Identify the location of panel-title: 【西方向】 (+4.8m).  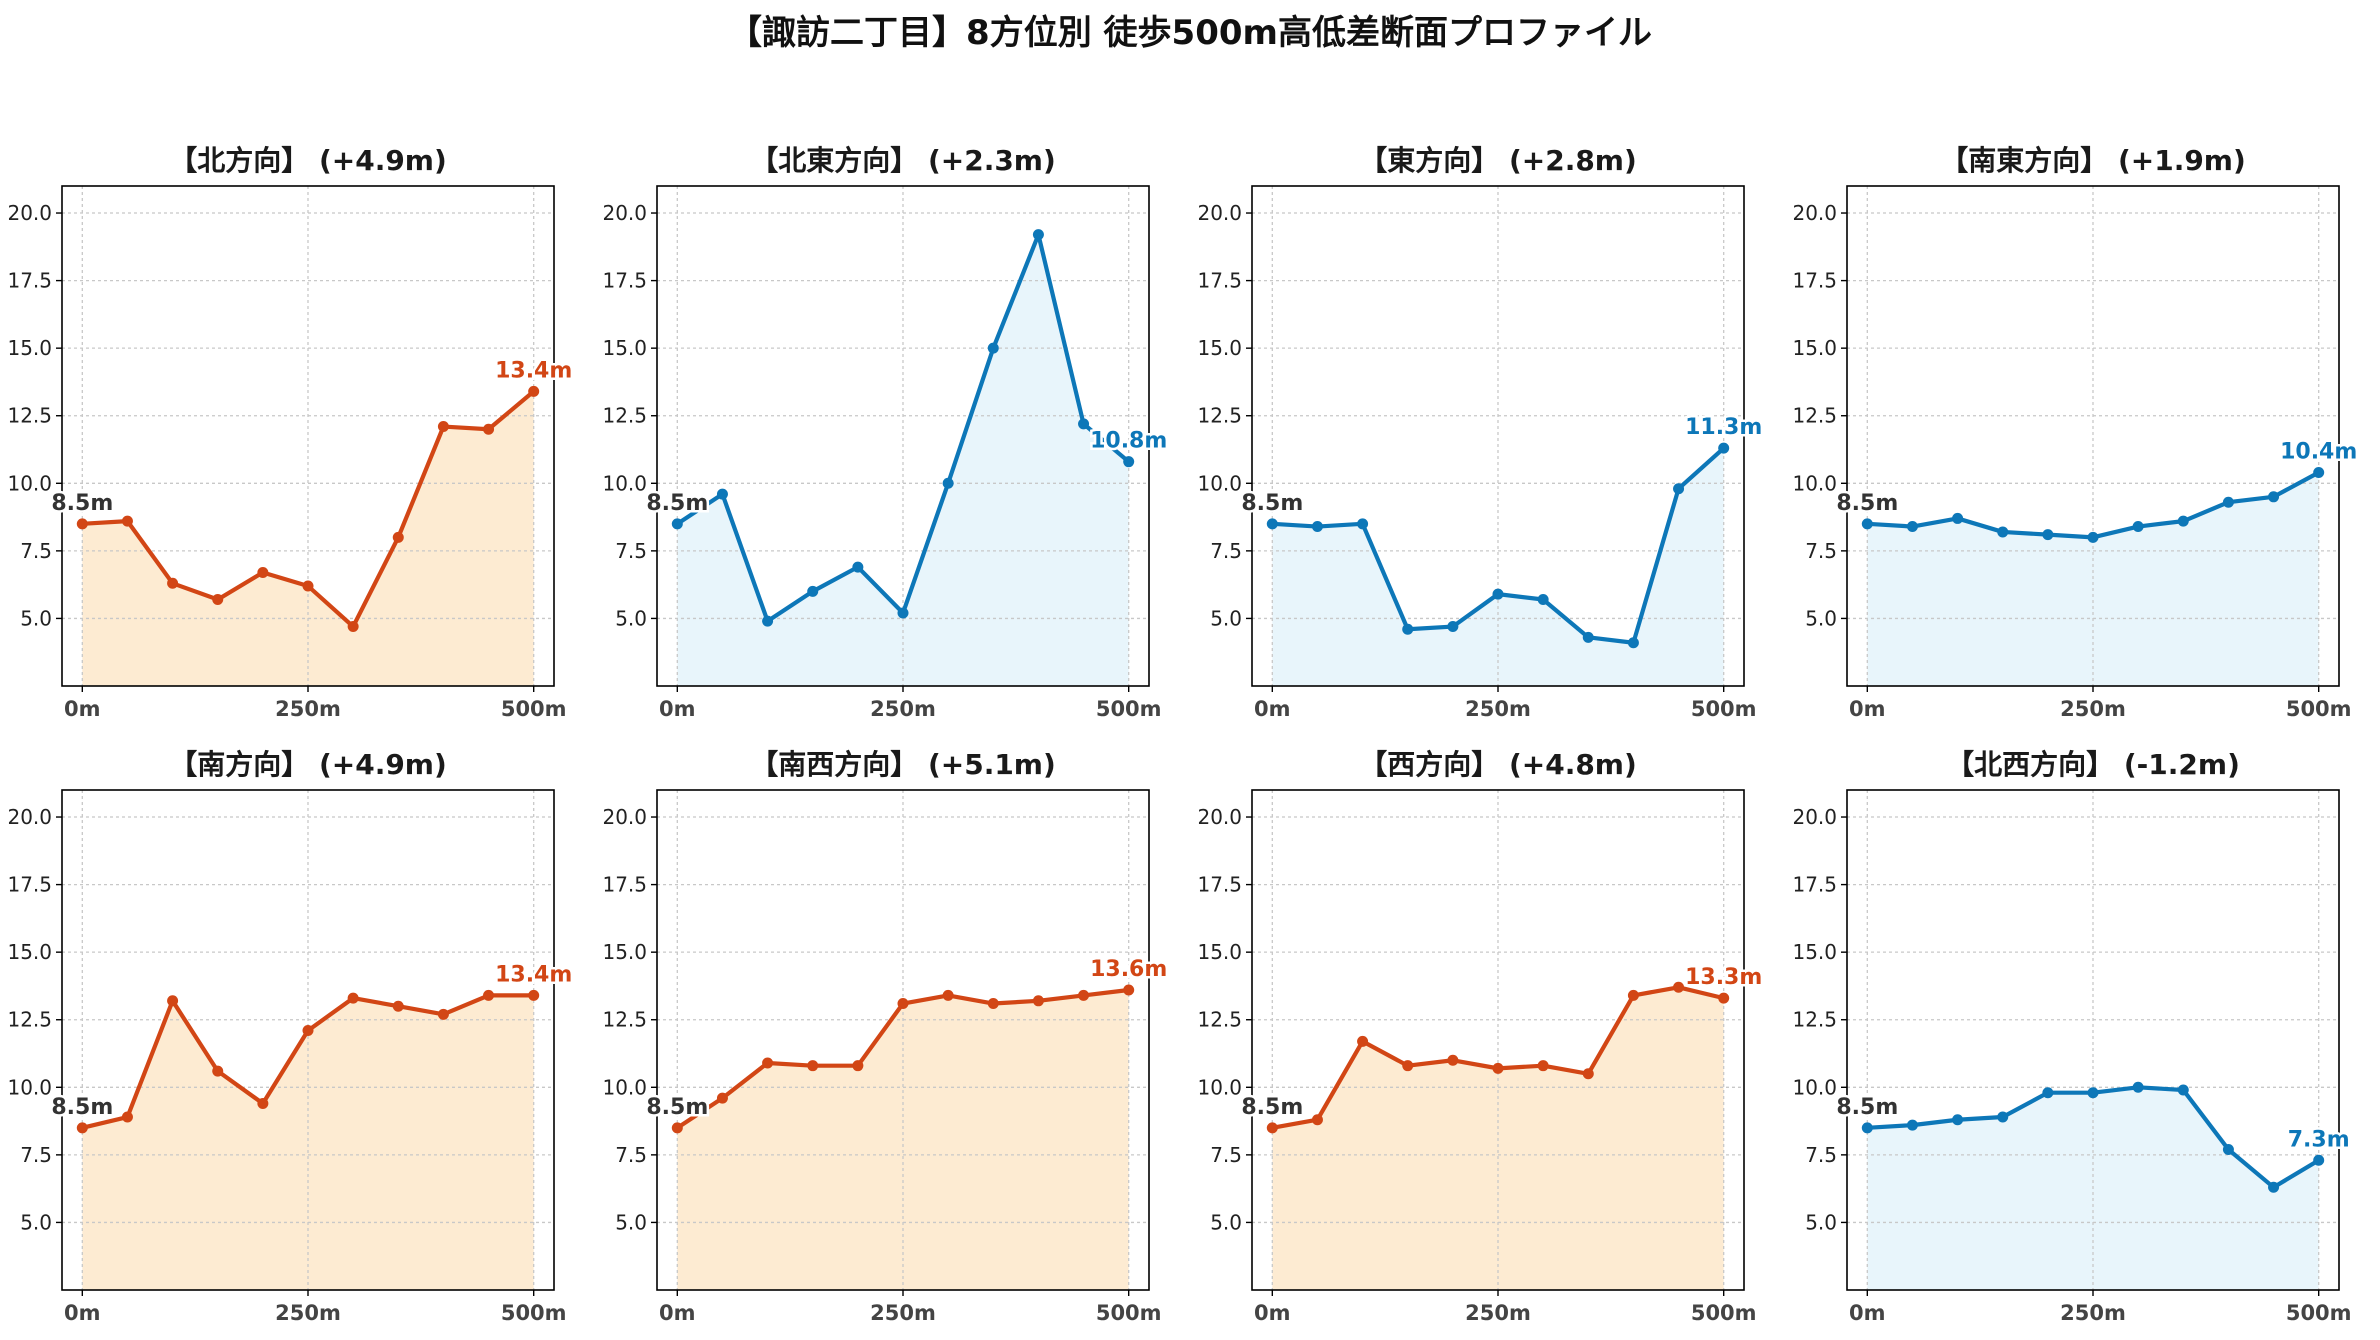
(1498, 764).